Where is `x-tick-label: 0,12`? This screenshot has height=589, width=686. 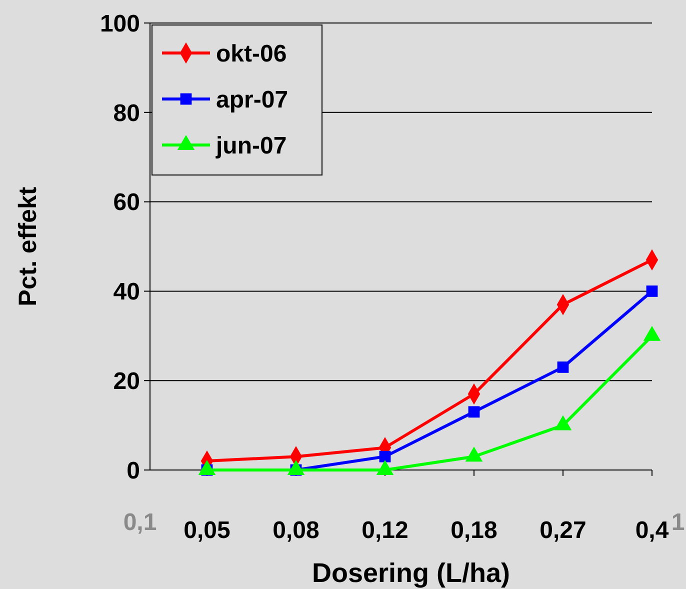
x-tick-label: 0,12 is located at coordinates (385, 530).